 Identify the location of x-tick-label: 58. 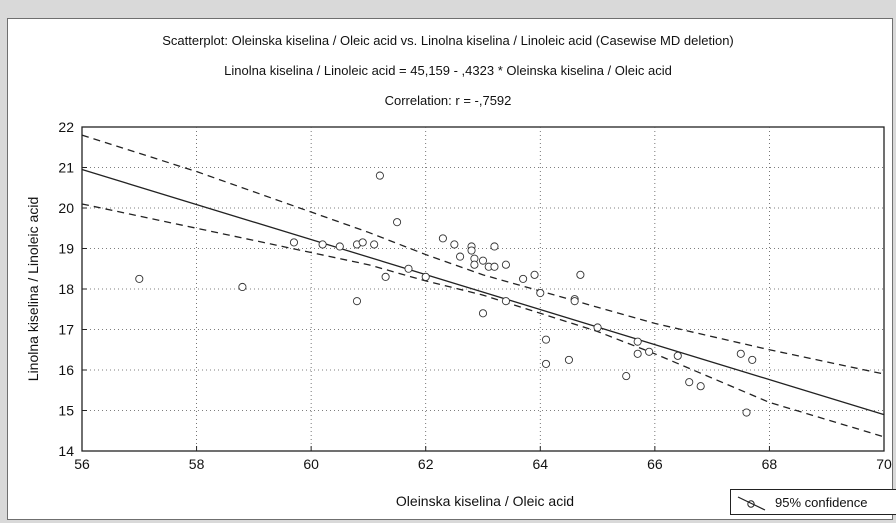
(197, 464).